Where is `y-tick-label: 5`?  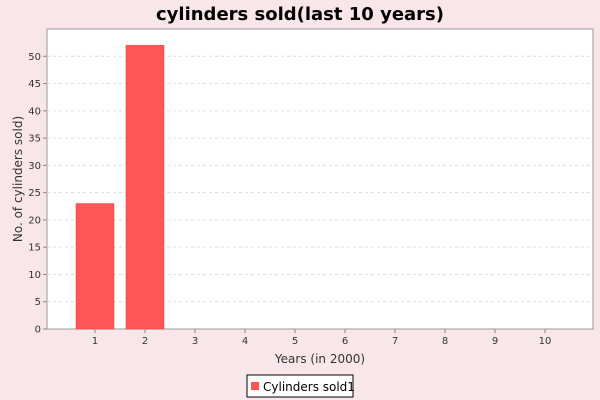
y-tick-label: 5 is located at coordinates (38, 302).